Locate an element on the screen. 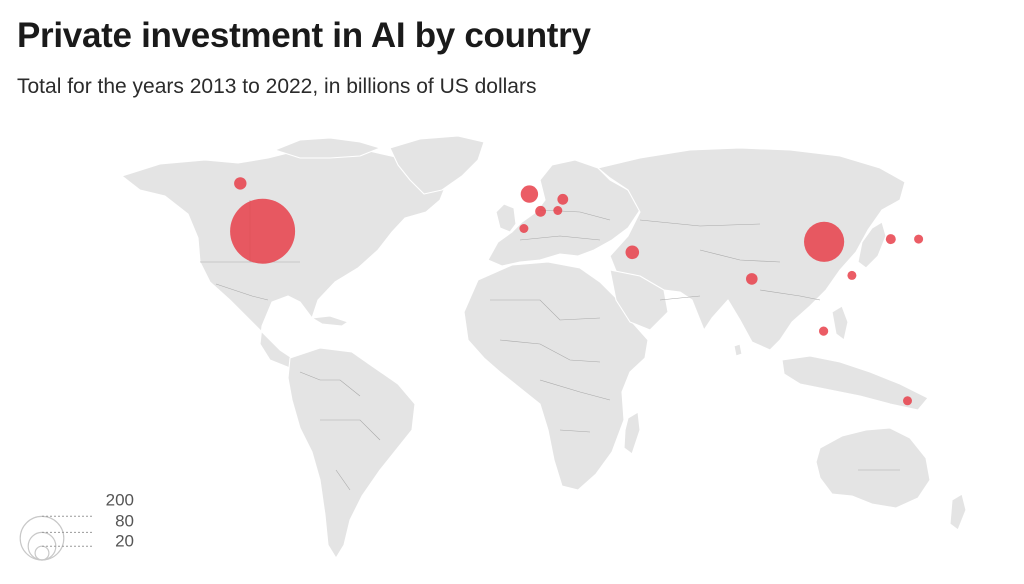 The width and height of the screenshot is (1024, 584). bubble-south-korea is located at coordinates (890, 239).